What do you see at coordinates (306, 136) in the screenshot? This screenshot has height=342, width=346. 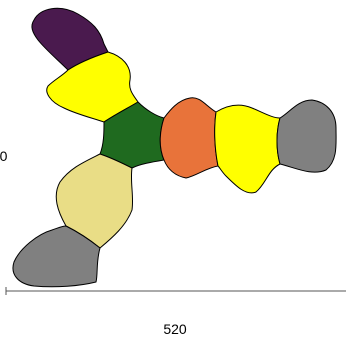 I see `right-arm-tip-segment` at bounding box center [306, 136].